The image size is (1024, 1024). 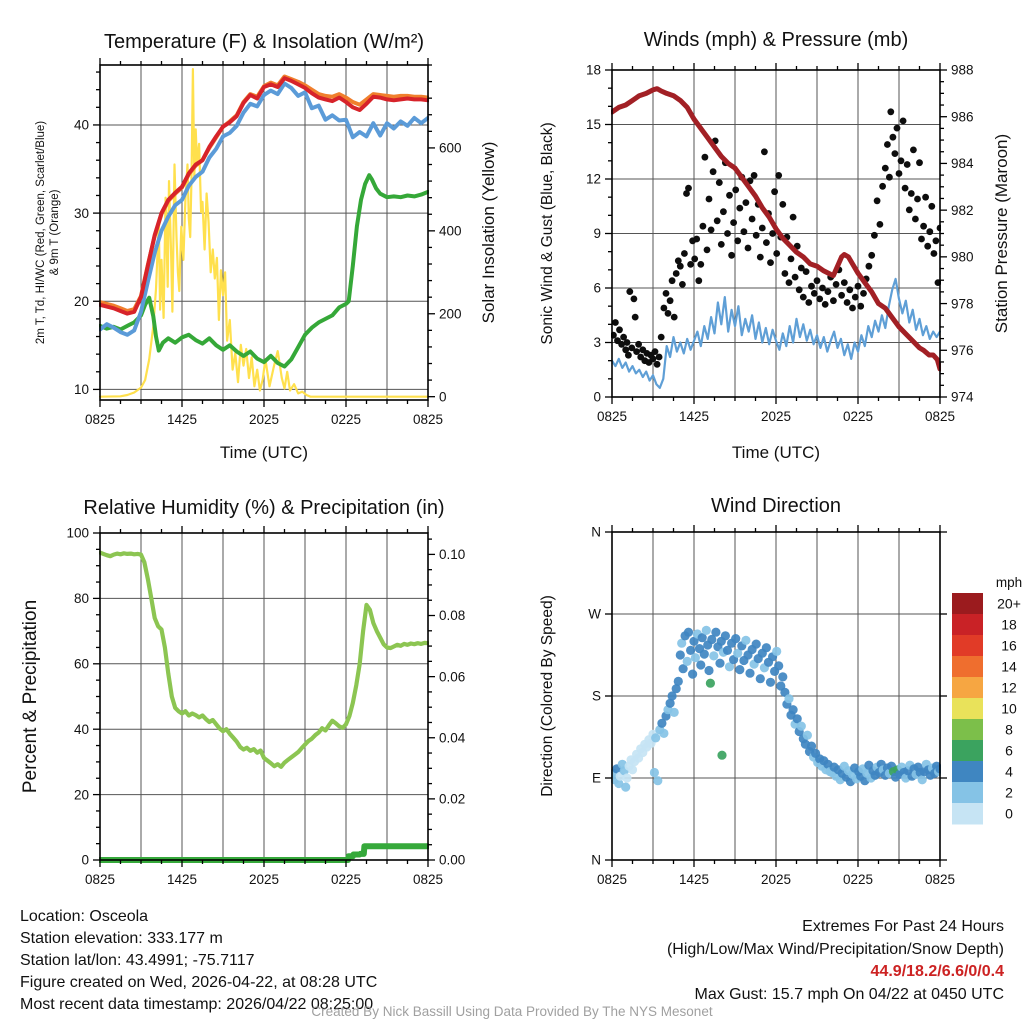 What do you see at coordinates (962, 116) in the screenshot?
I see `y2-tick-label: 986` at bounding box center [962, 116].